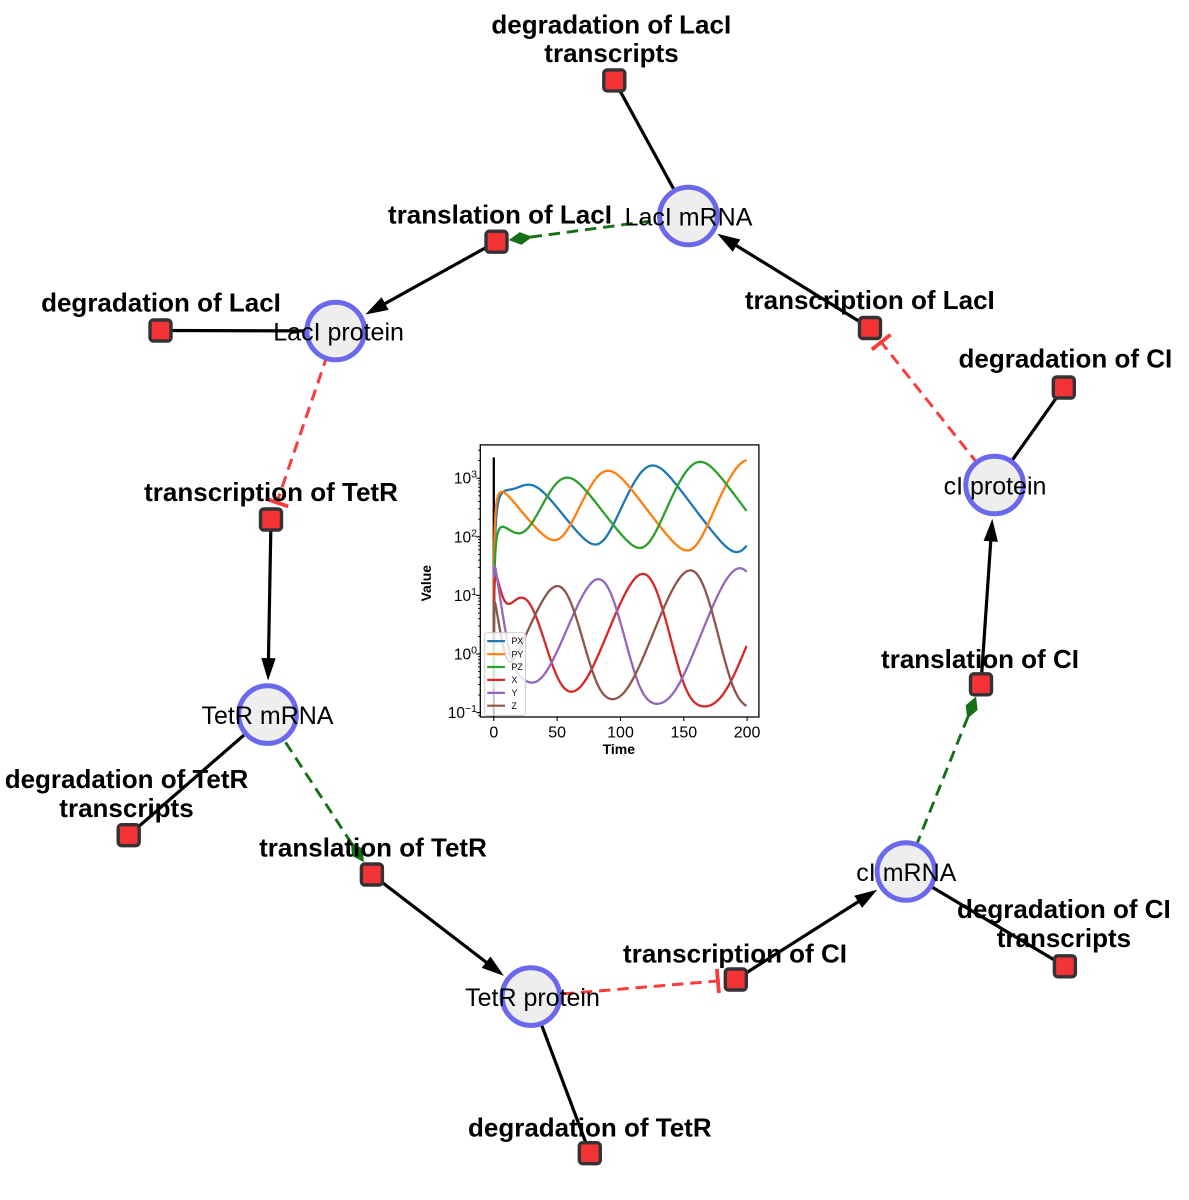 This screenshot has height=1200, width=1189. What do you see at coordinates (500, 215) in the screenshot?
I see `svg-text: translation of LacI` at bounding box center [500, 215].